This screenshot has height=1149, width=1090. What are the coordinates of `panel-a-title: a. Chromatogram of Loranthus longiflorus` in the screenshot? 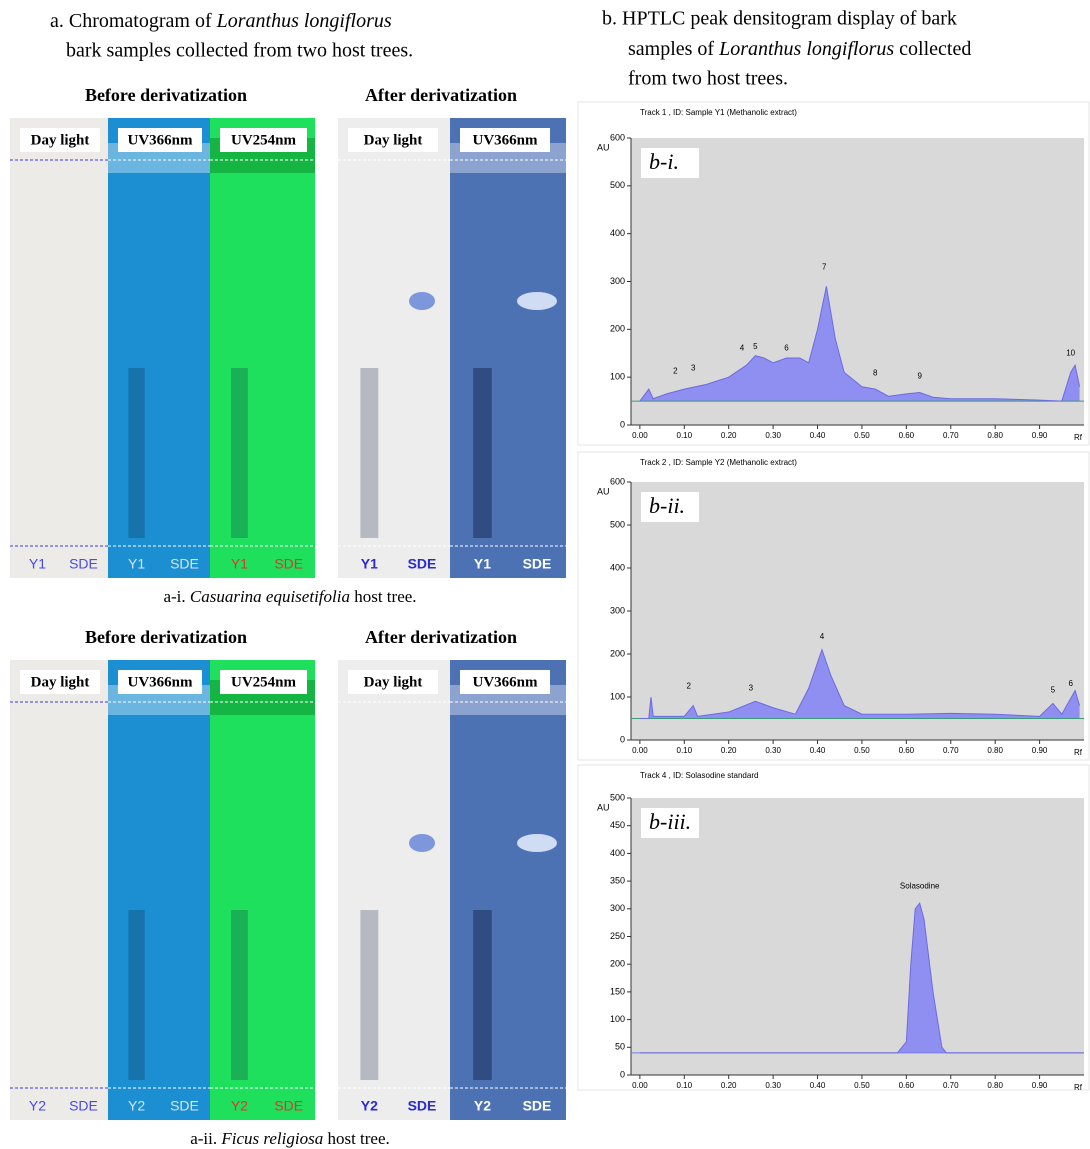 It's located at (221, 21).